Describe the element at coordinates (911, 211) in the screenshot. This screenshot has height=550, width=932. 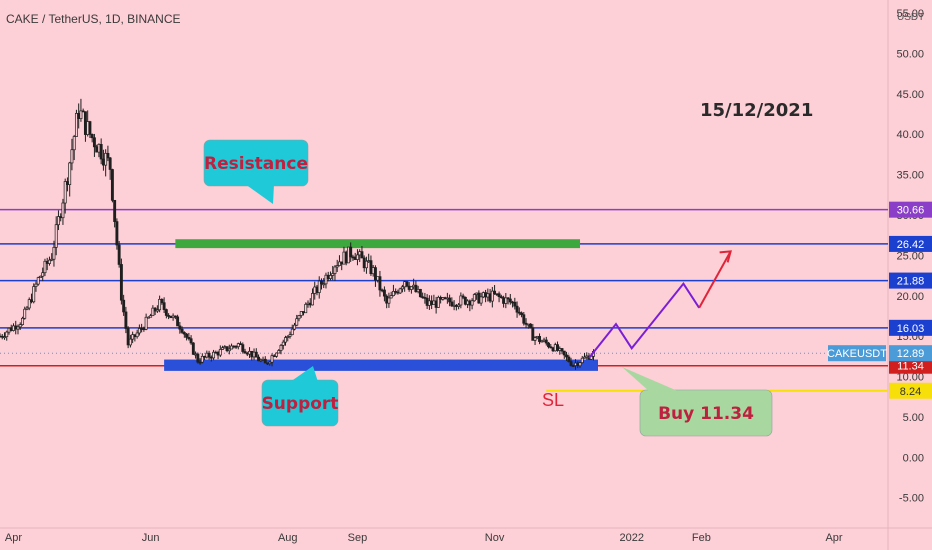
I see `price-tag-label: 30.66` at that location.